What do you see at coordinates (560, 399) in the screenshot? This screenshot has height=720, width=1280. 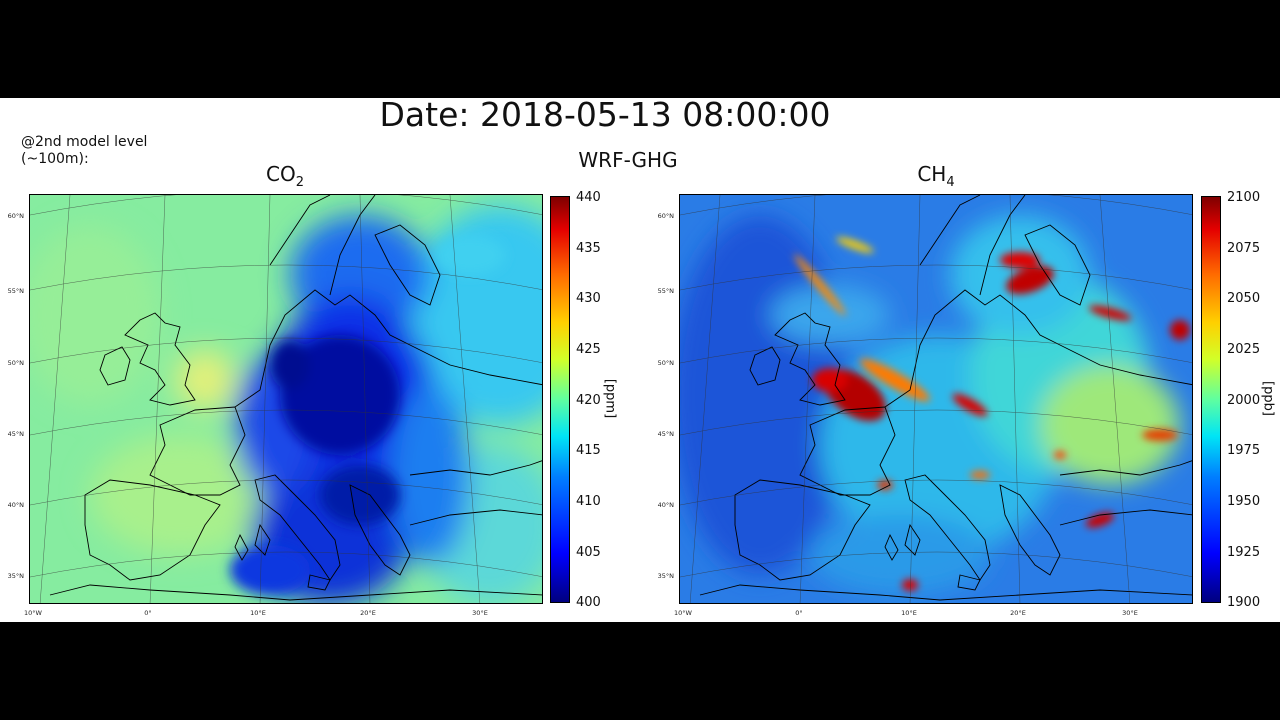 I see `co2-colorbar` at bounding box center [560, 399].